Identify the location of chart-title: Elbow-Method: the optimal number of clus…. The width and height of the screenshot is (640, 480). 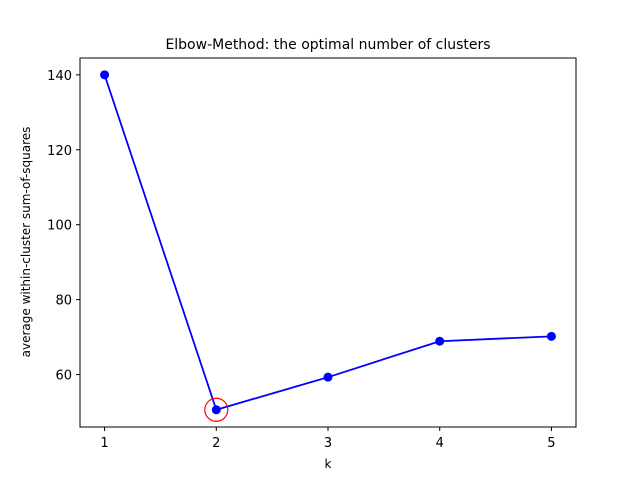
(327, 45).